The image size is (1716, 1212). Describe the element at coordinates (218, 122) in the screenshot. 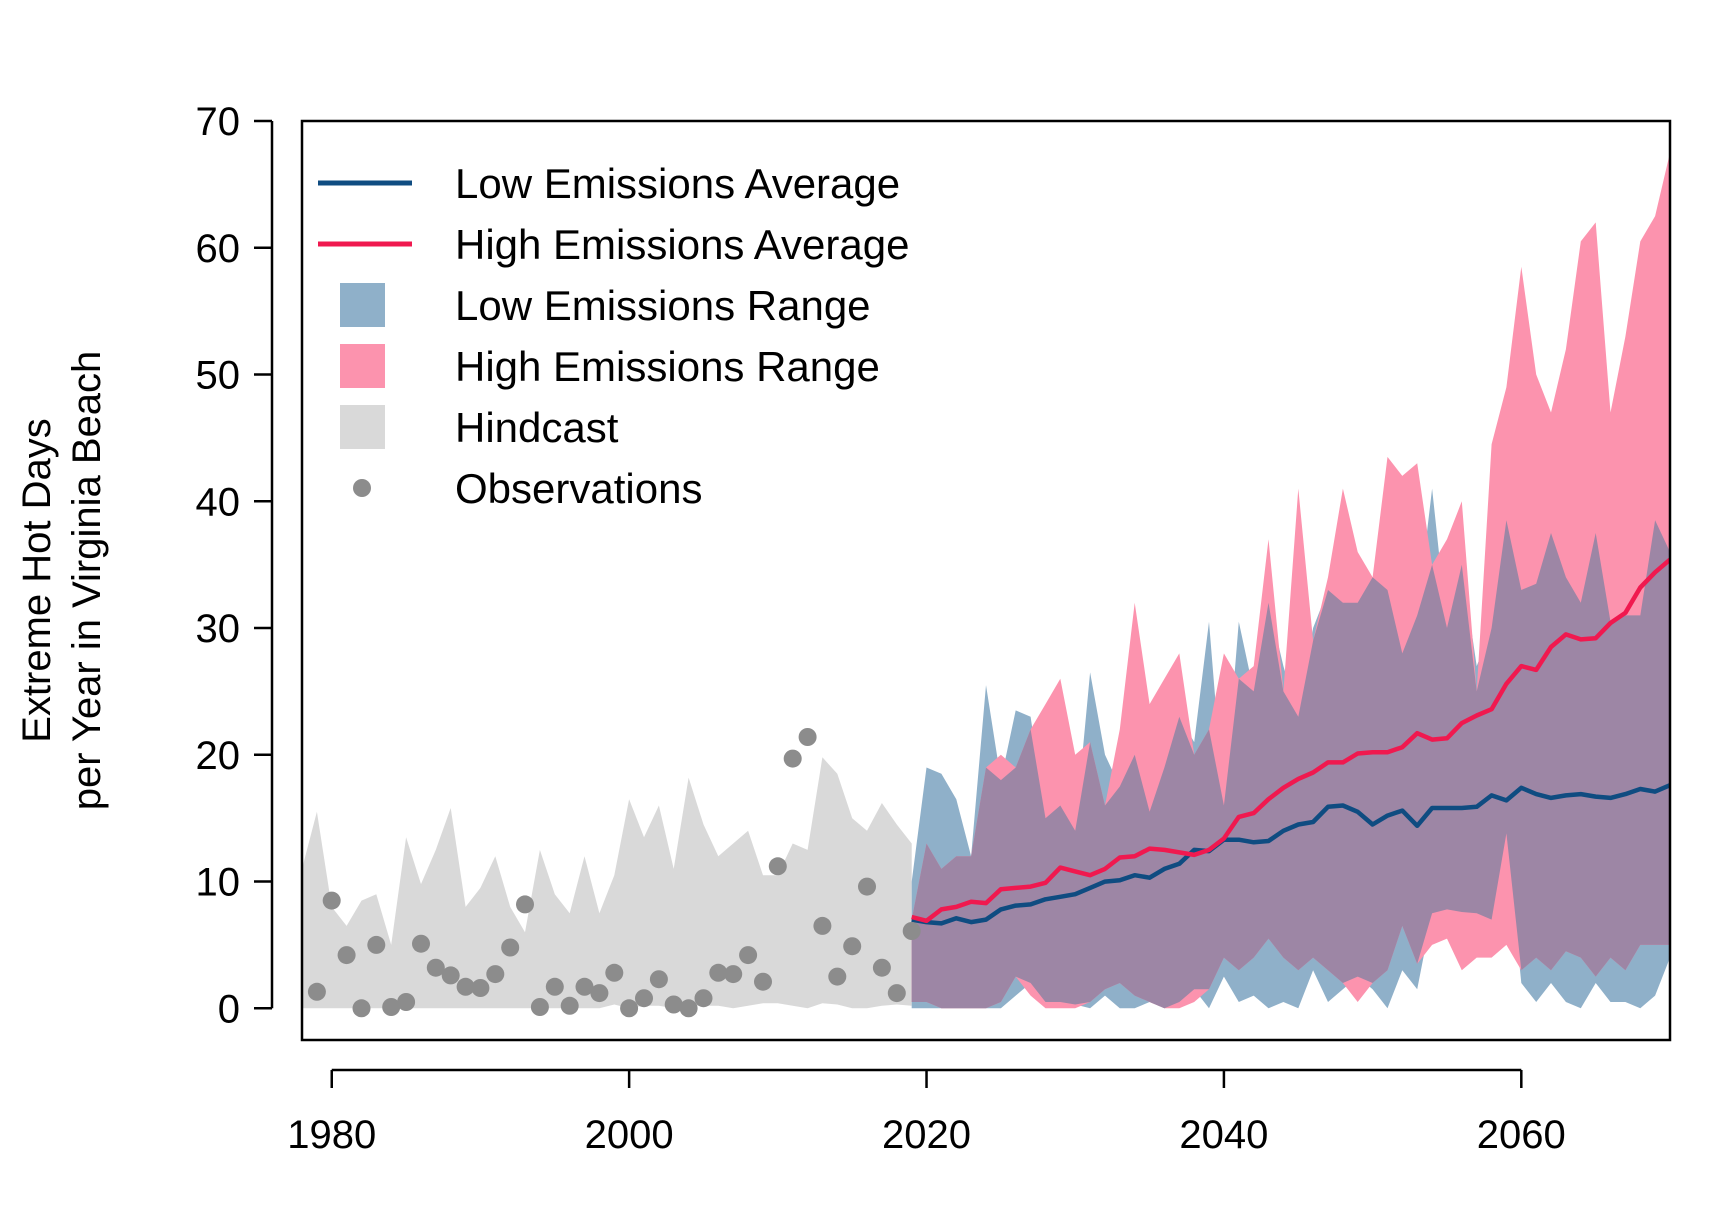

I see `y-tick-label: 70` at that location.